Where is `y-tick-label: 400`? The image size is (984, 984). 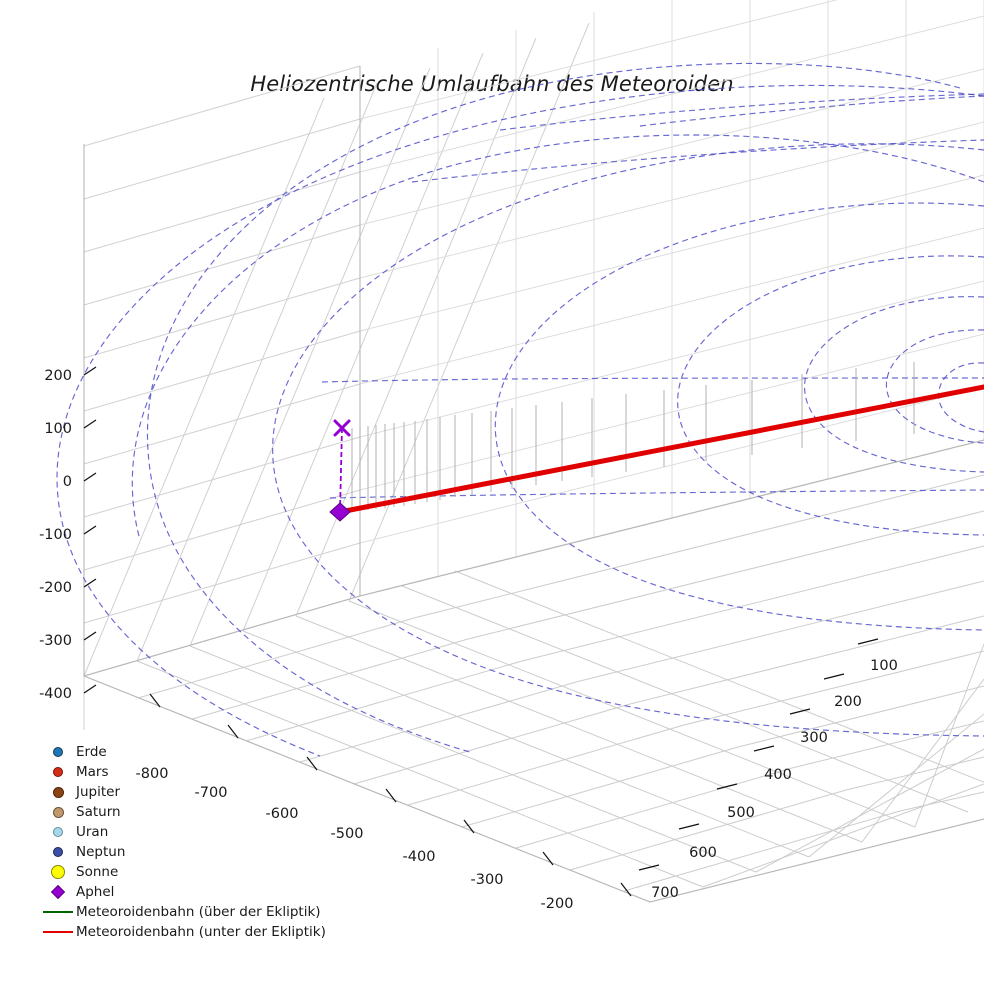 y-tick-label: 400 is located at coordinates (778, 775).